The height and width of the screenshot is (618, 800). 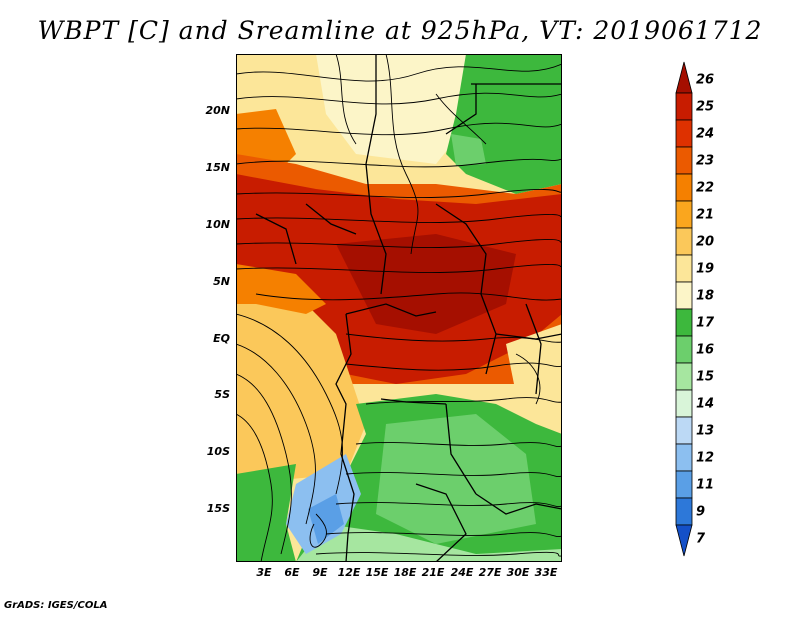 What do you see at coordinates (217, 110) in the screenshot?
I see `lat-label-20n: 20N` at bounding box center [217, 110].